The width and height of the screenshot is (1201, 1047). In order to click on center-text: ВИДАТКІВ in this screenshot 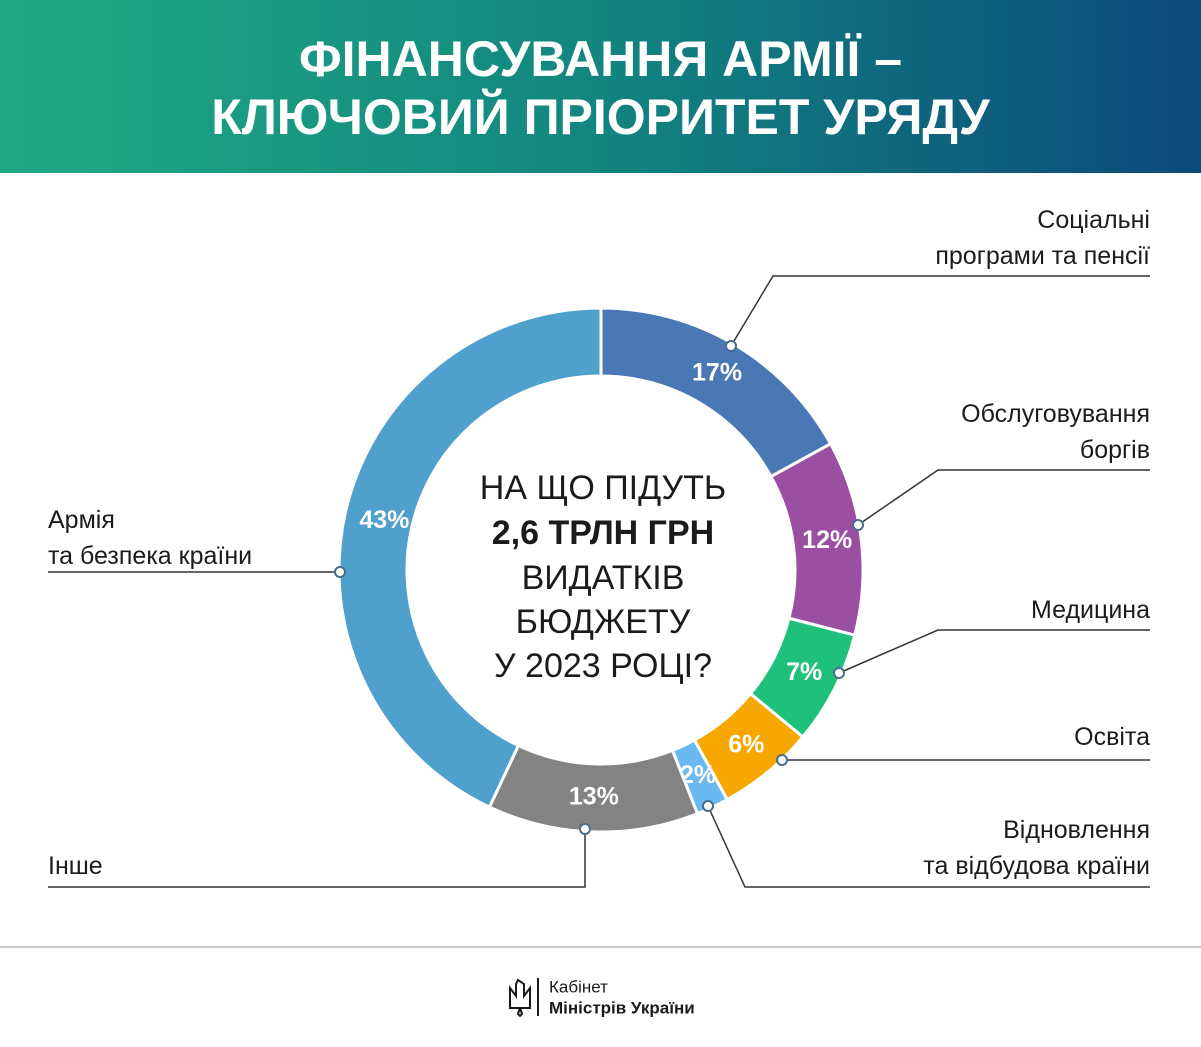, I will do `click(603, 578)`.